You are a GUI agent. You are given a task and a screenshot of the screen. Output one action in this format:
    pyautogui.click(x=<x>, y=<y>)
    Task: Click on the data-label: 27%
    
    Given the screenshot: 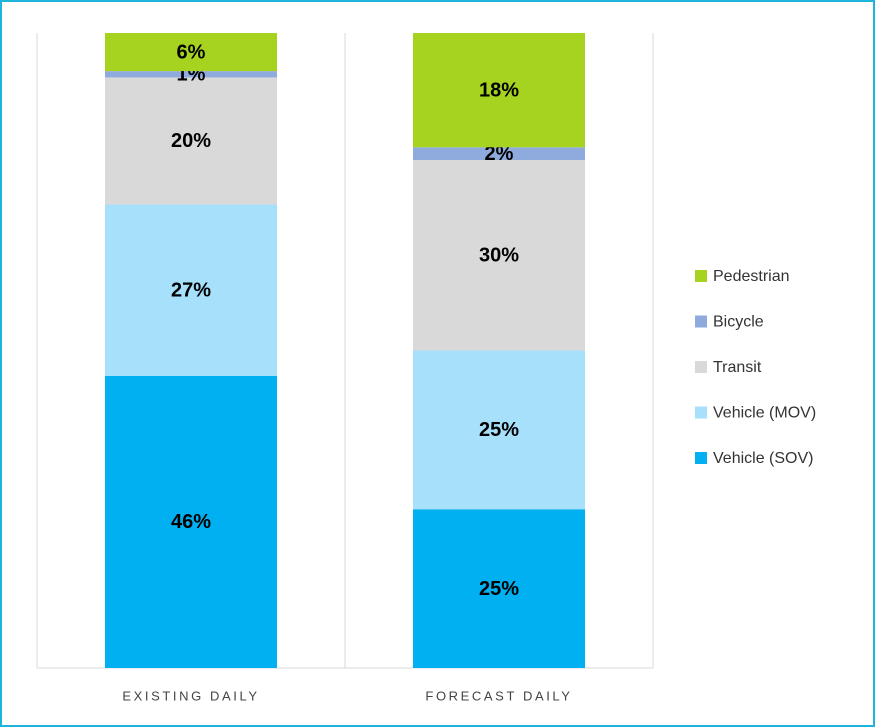 What is the action you would take?
    pyautogui.click(x=191, y=290)
    